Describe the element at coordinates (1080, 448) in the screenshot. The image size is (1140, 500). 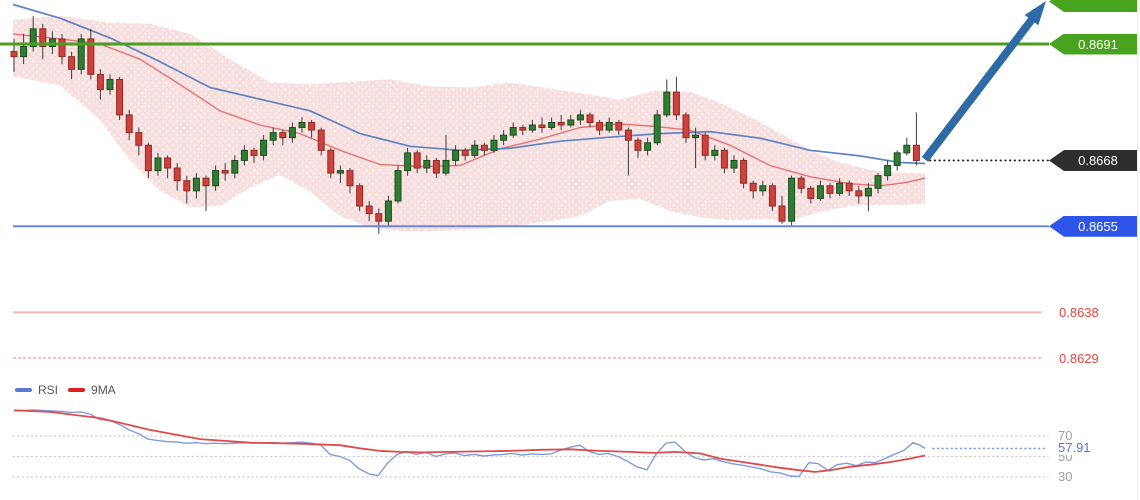
I see `rsi-current-value: 57.91` at that location.